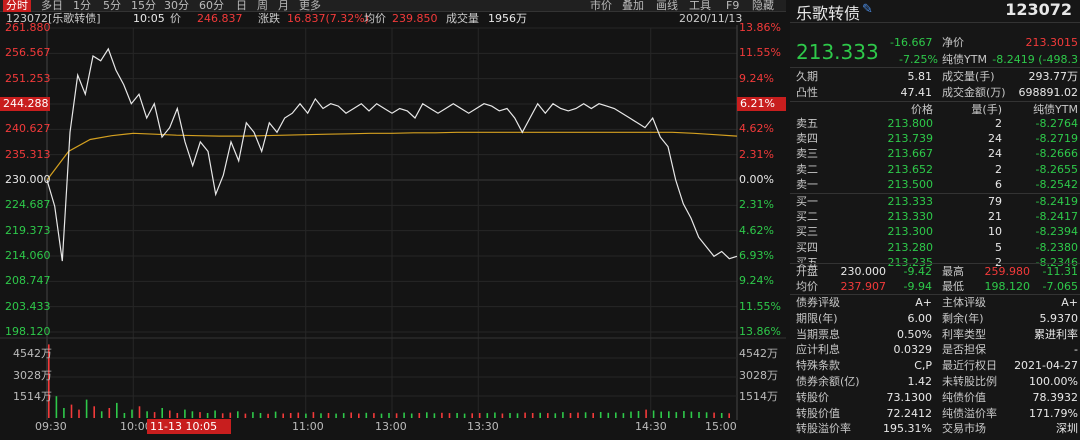 The width and height of the screenshot is (1080, 440). What do you see at coordinates (1056, 201) in the screenshot?
I see `level-ytm: -8.2419` at bounding box center [1056, 201].